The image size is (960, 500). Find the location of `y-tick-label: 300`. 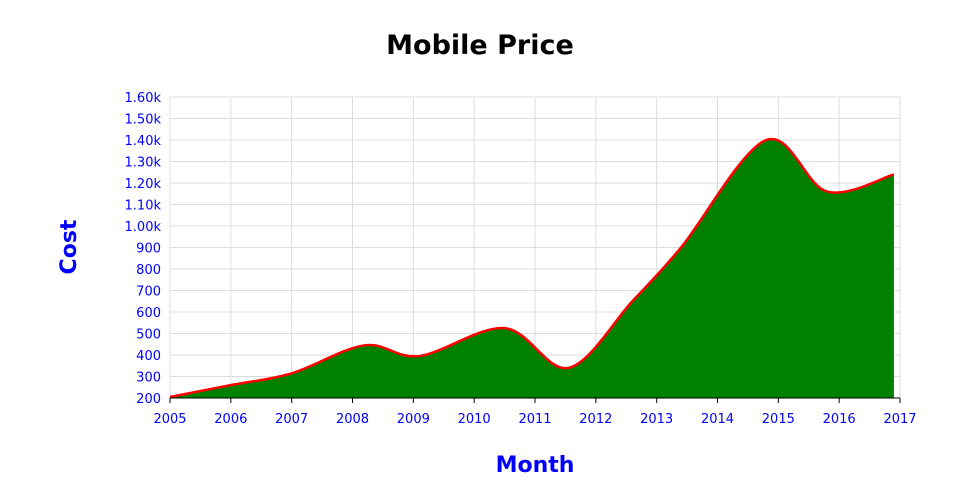

y-tick-label: 300 is located at coordinates (148, 378).